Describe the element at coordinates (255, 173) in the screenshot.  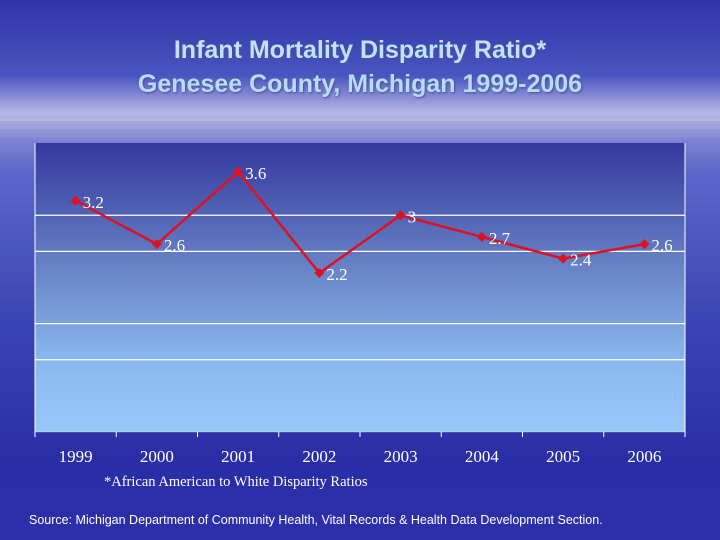
I see `data-label: 3.6` at that location.